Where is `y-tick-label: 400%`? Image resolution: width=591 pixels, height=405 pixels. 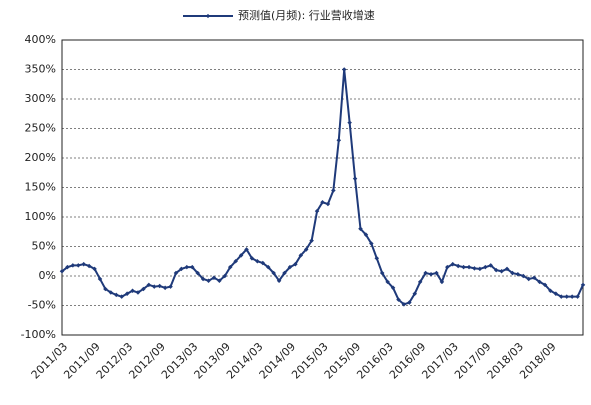 y-tick-label: 400% is located at coordinates (40, 39).